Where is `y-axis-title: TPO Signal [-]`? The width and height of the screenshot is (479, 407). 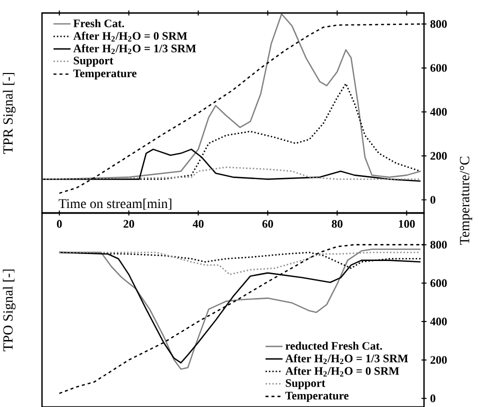
y-axis-title: TPO Signal [-] is located at coordinates (9, 311).